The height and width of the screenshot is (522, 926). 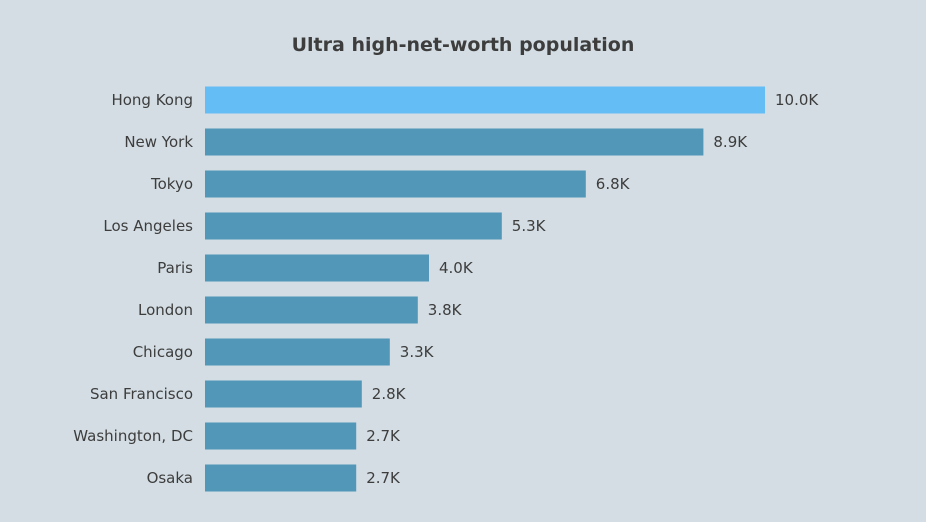 I want to click on value-label-chicago: 3.3K, so click(x=417, y=352).